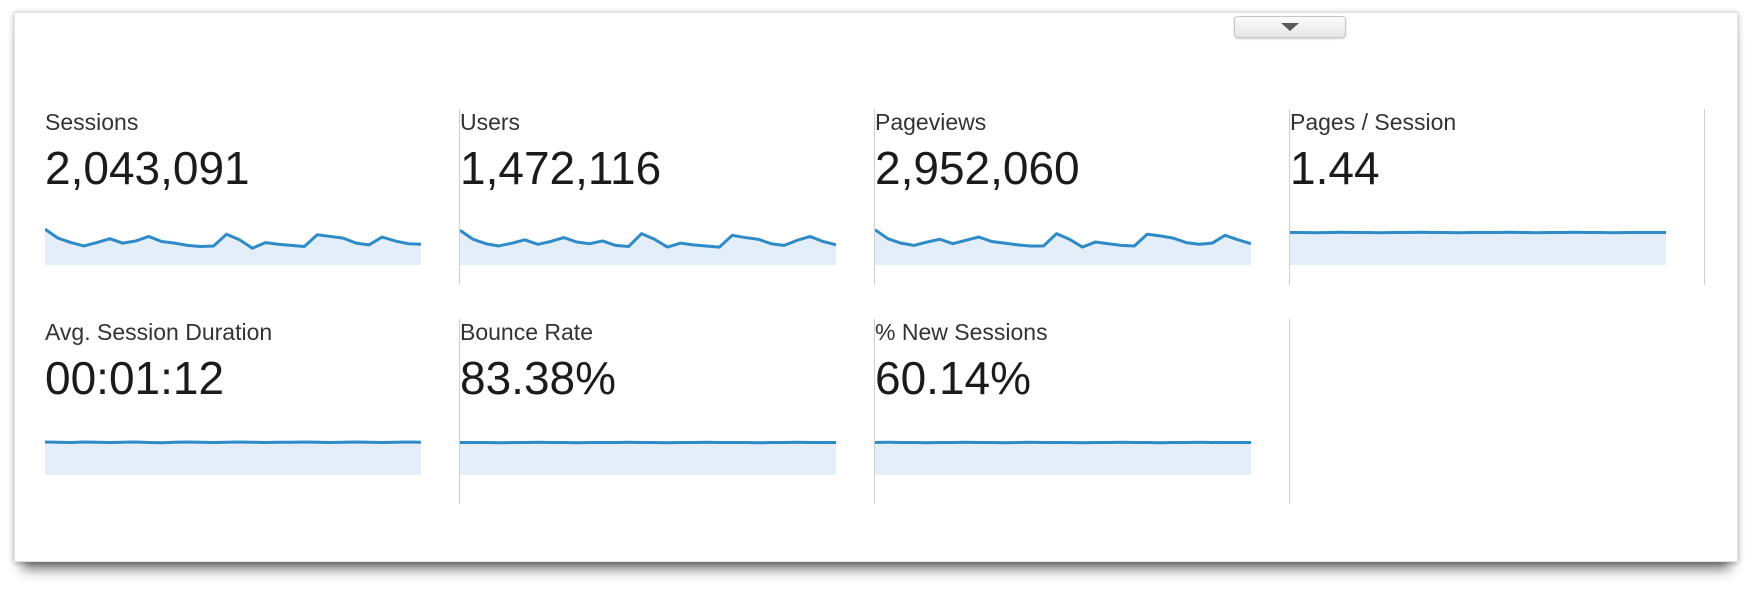 This screenshot has width=1752, height=598. What do you see at coordinates (648, 445) in the screenshot?
I see `bounce-rate-sparkline` at bounding box center [648, 445].